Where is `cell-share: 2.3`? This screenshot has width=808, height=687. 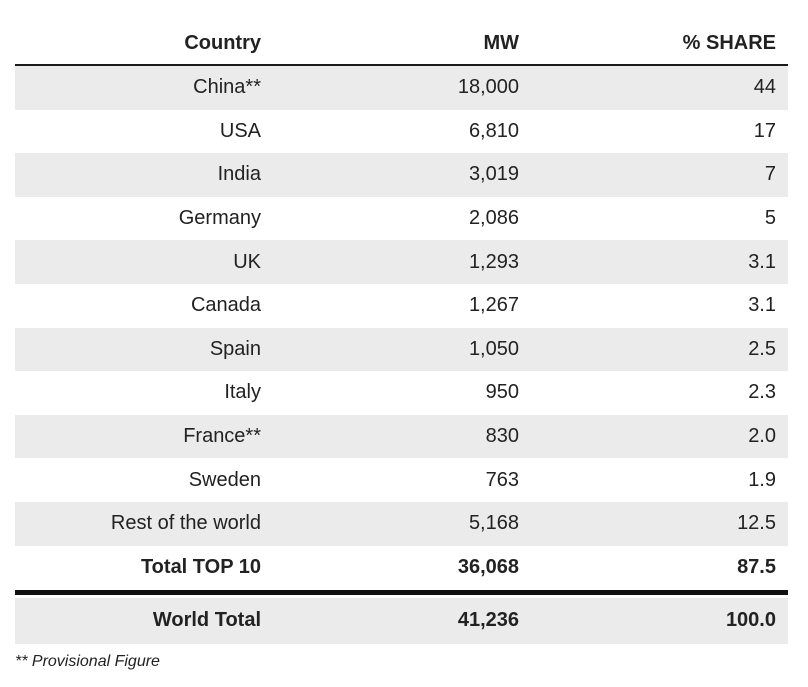
cell-share: 2.3 is located at coordinates (762, 392).